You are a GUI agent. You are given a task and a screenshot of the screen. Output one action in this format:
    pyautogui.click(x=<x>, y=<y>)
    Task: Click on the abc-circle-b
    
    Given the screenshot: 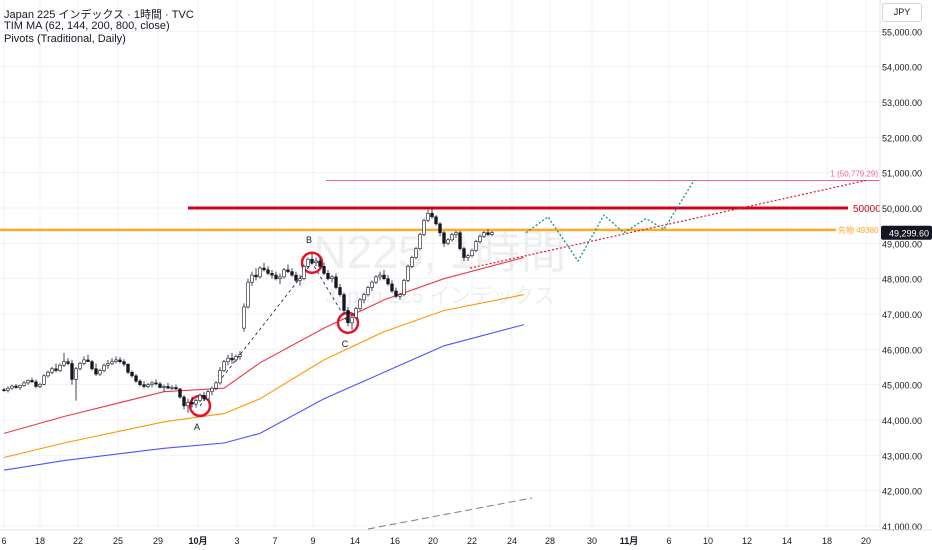 What is the action you would take?
    pyautogui.click(x=312, y=263)
    